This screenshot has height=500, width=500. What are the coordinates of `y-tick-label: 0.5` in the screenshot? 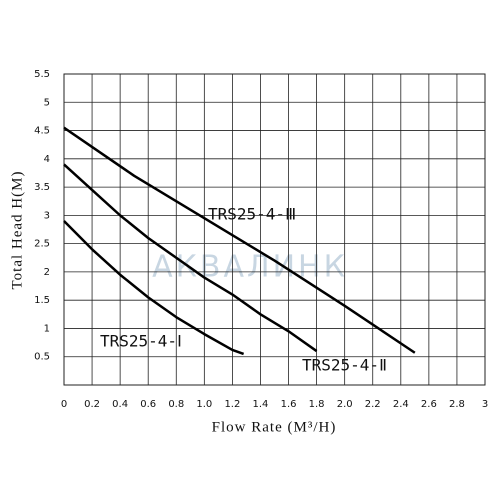 It's located at (42, 357).